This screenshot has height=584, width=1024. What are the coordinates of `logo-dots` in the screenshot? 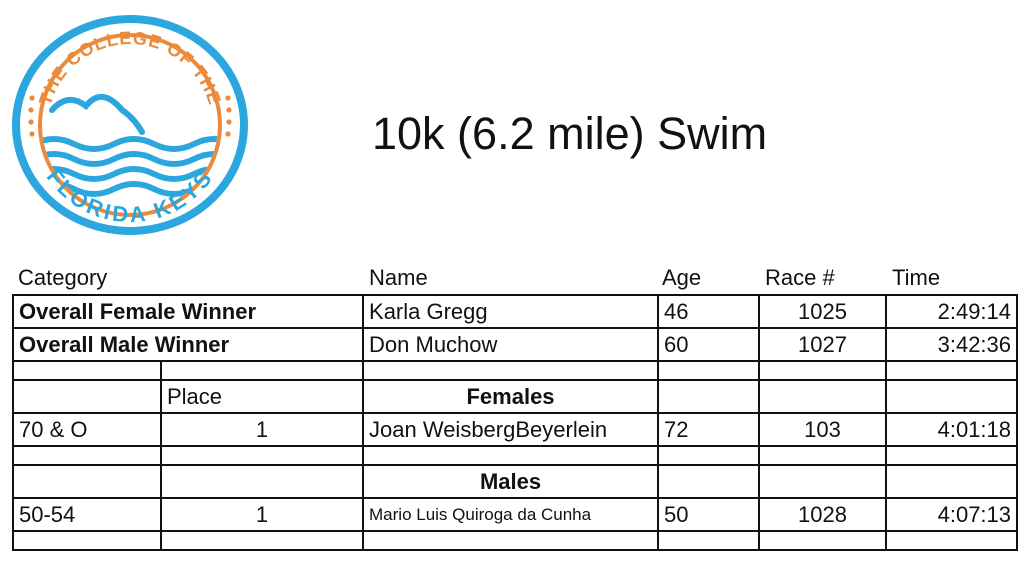 It's located at (130, 116).